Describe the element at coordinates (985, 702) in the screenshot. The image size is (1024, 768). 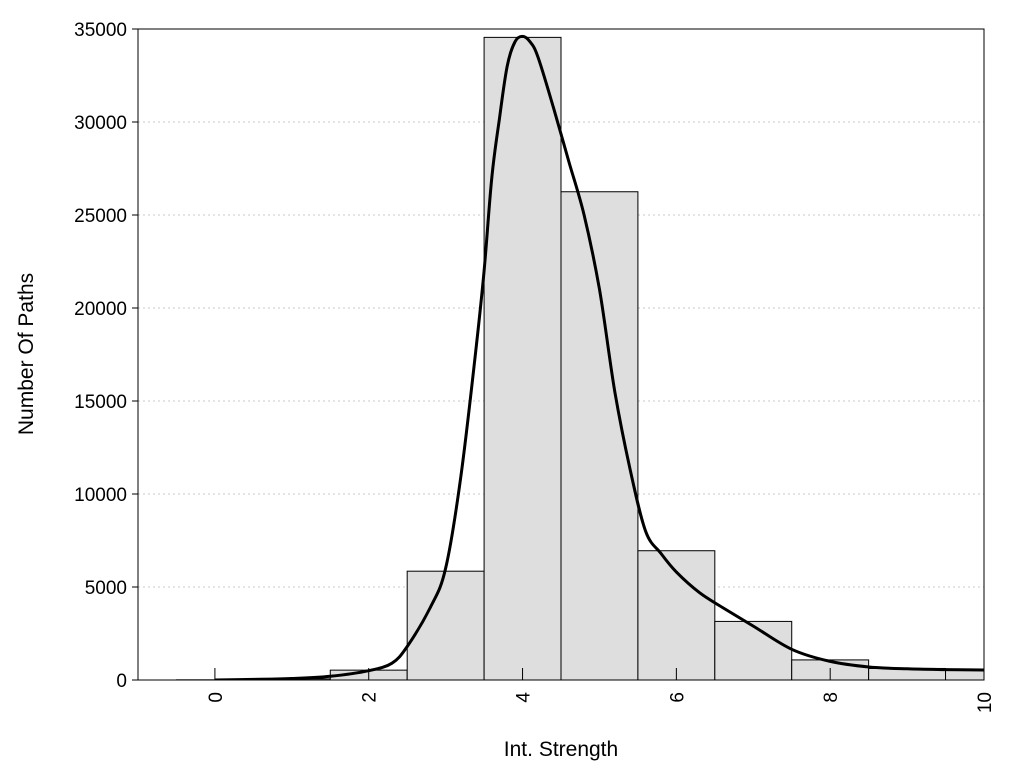
I see `x-tick-label: 10` at that location.